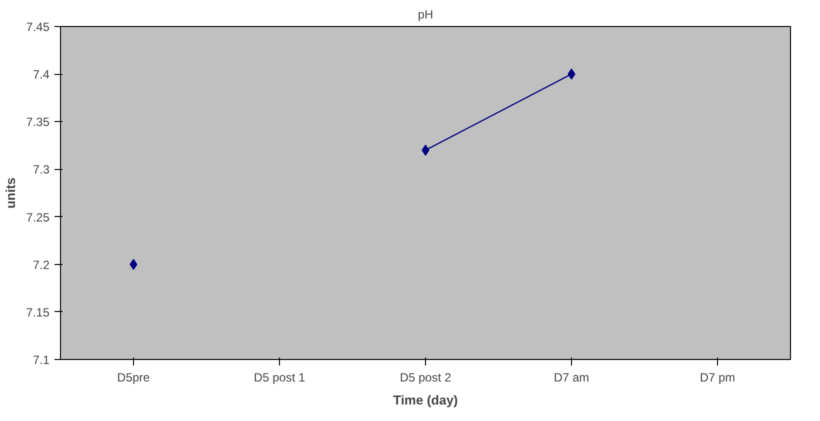 This screenshot has height=421, width=820. What do you see at coordinates (425, 400) in the screenshot?
I see `x-axis-title: Time (day)` at bounding box center [425, 400].